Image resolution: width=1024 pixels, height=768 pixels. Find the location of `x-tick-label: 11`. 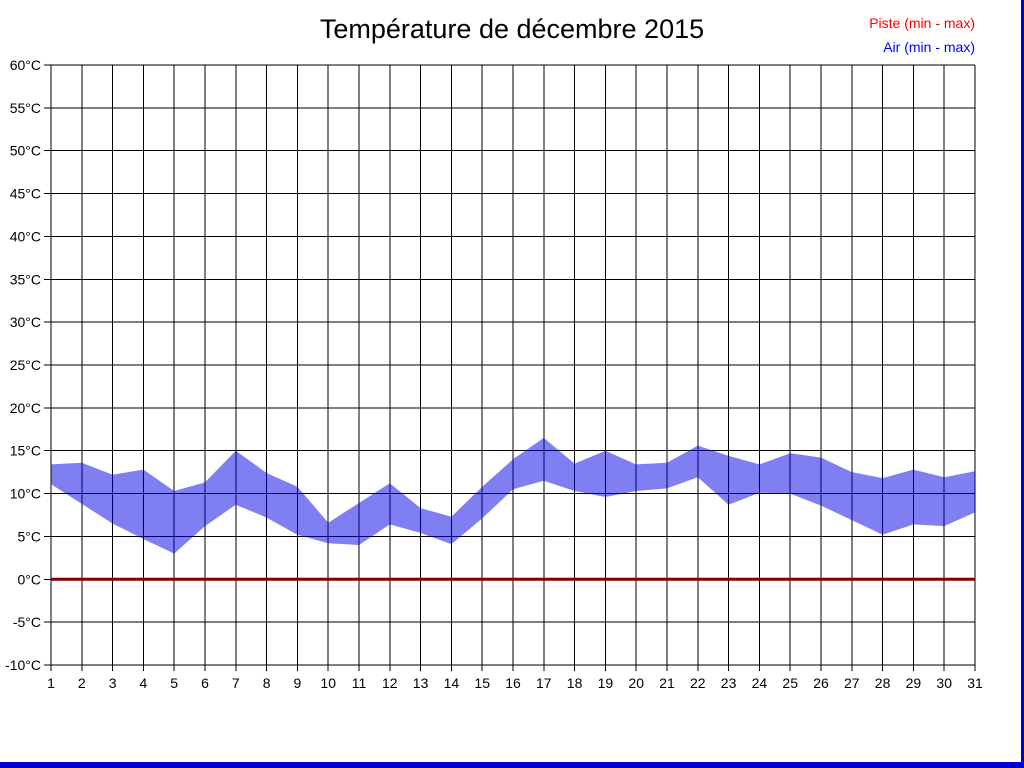

x-tick-label: 11 is located at coordinates (359, 683).